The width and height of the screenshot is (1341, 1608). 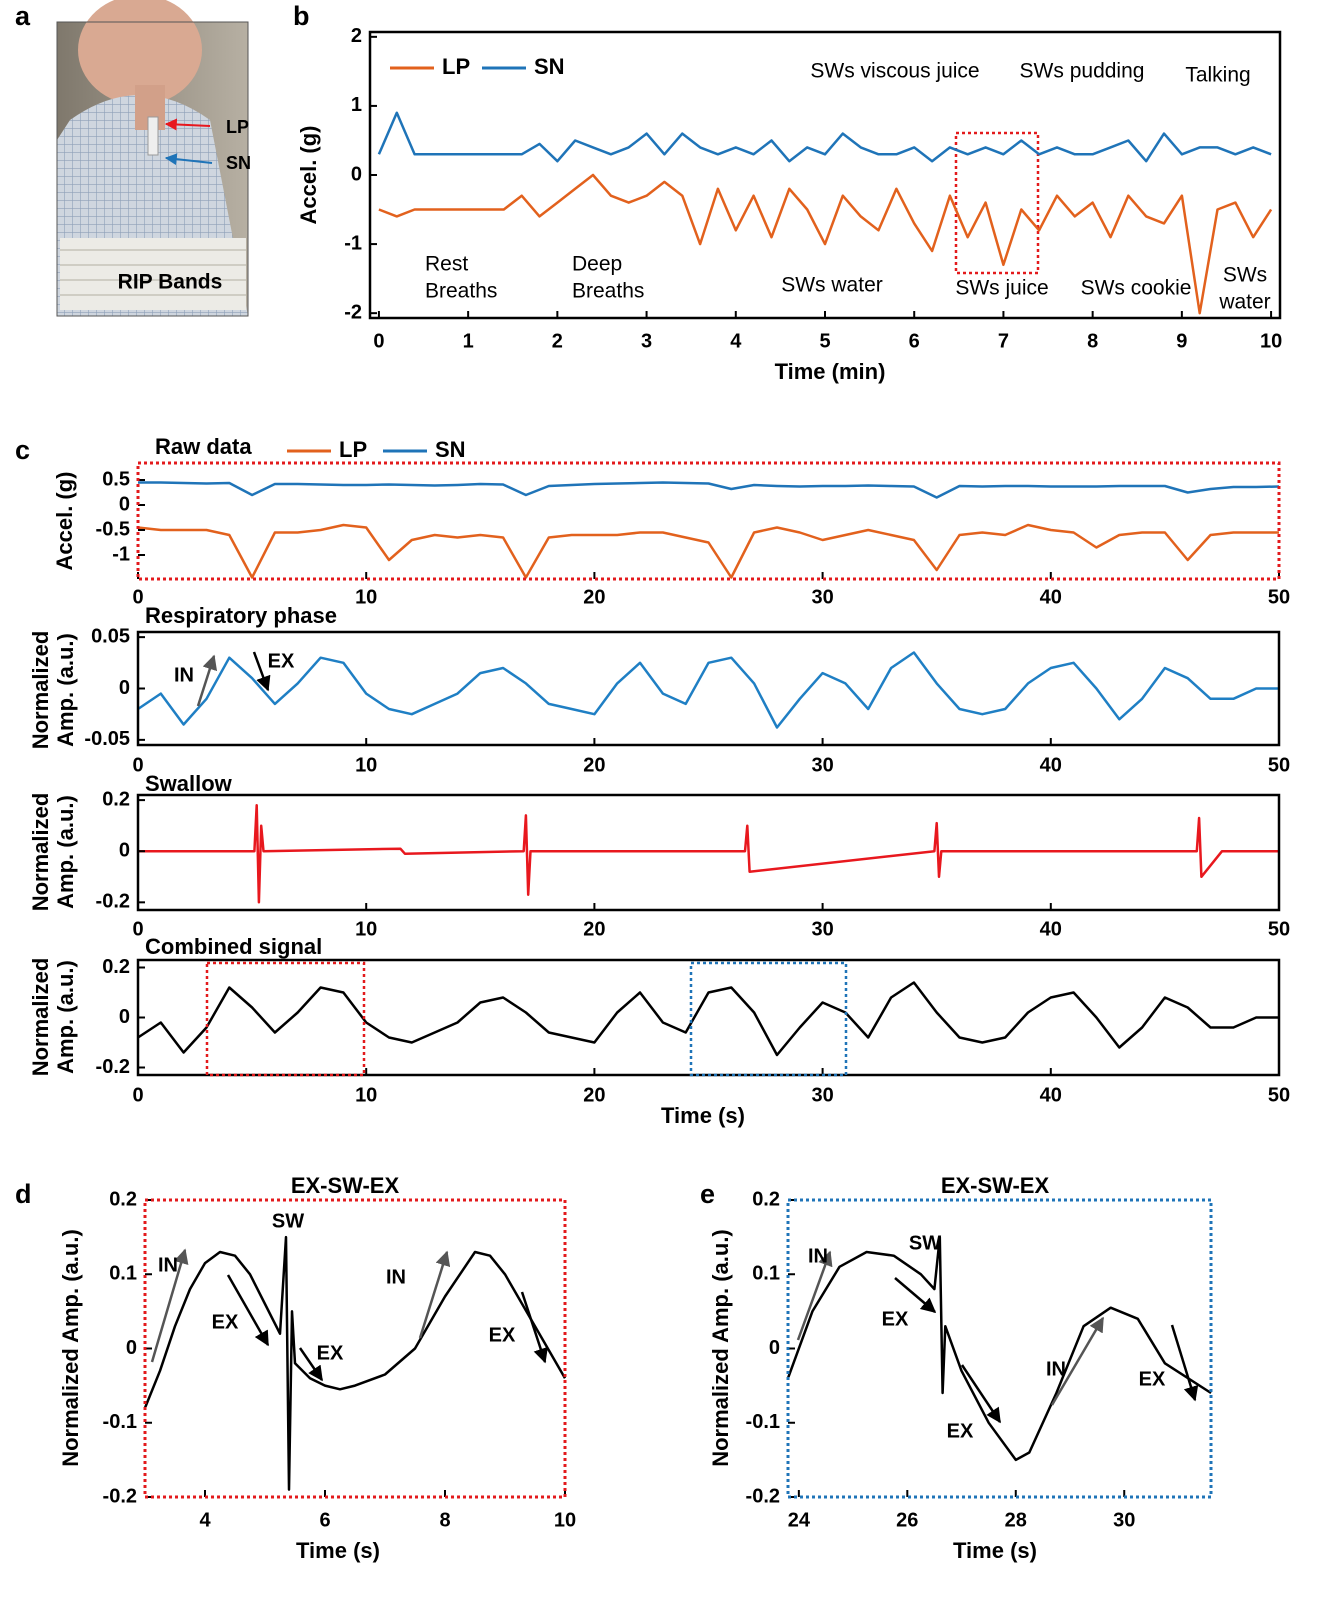 I want to click on y-tick-label: -0.5, so click(x=113, y=529).